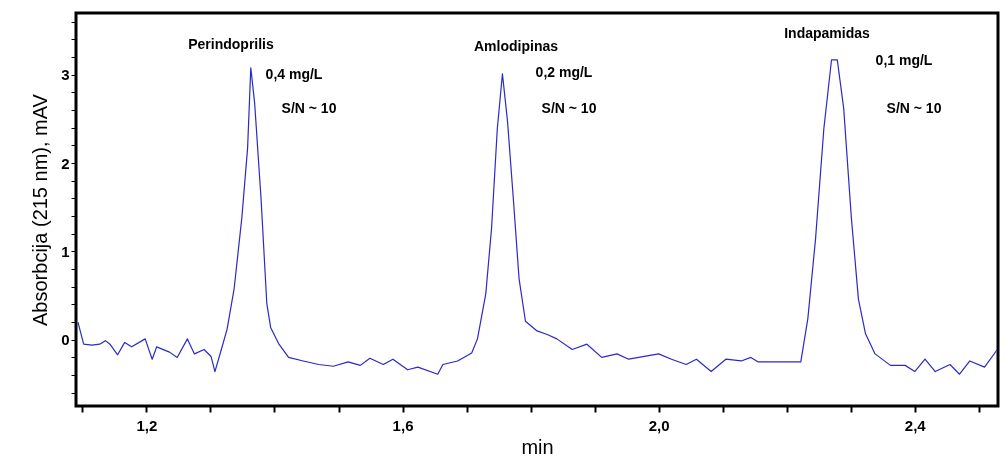 This screenshot has width=1005, height=465. I want to click on annotation: 0,1 mg/L, so click(904, 60).